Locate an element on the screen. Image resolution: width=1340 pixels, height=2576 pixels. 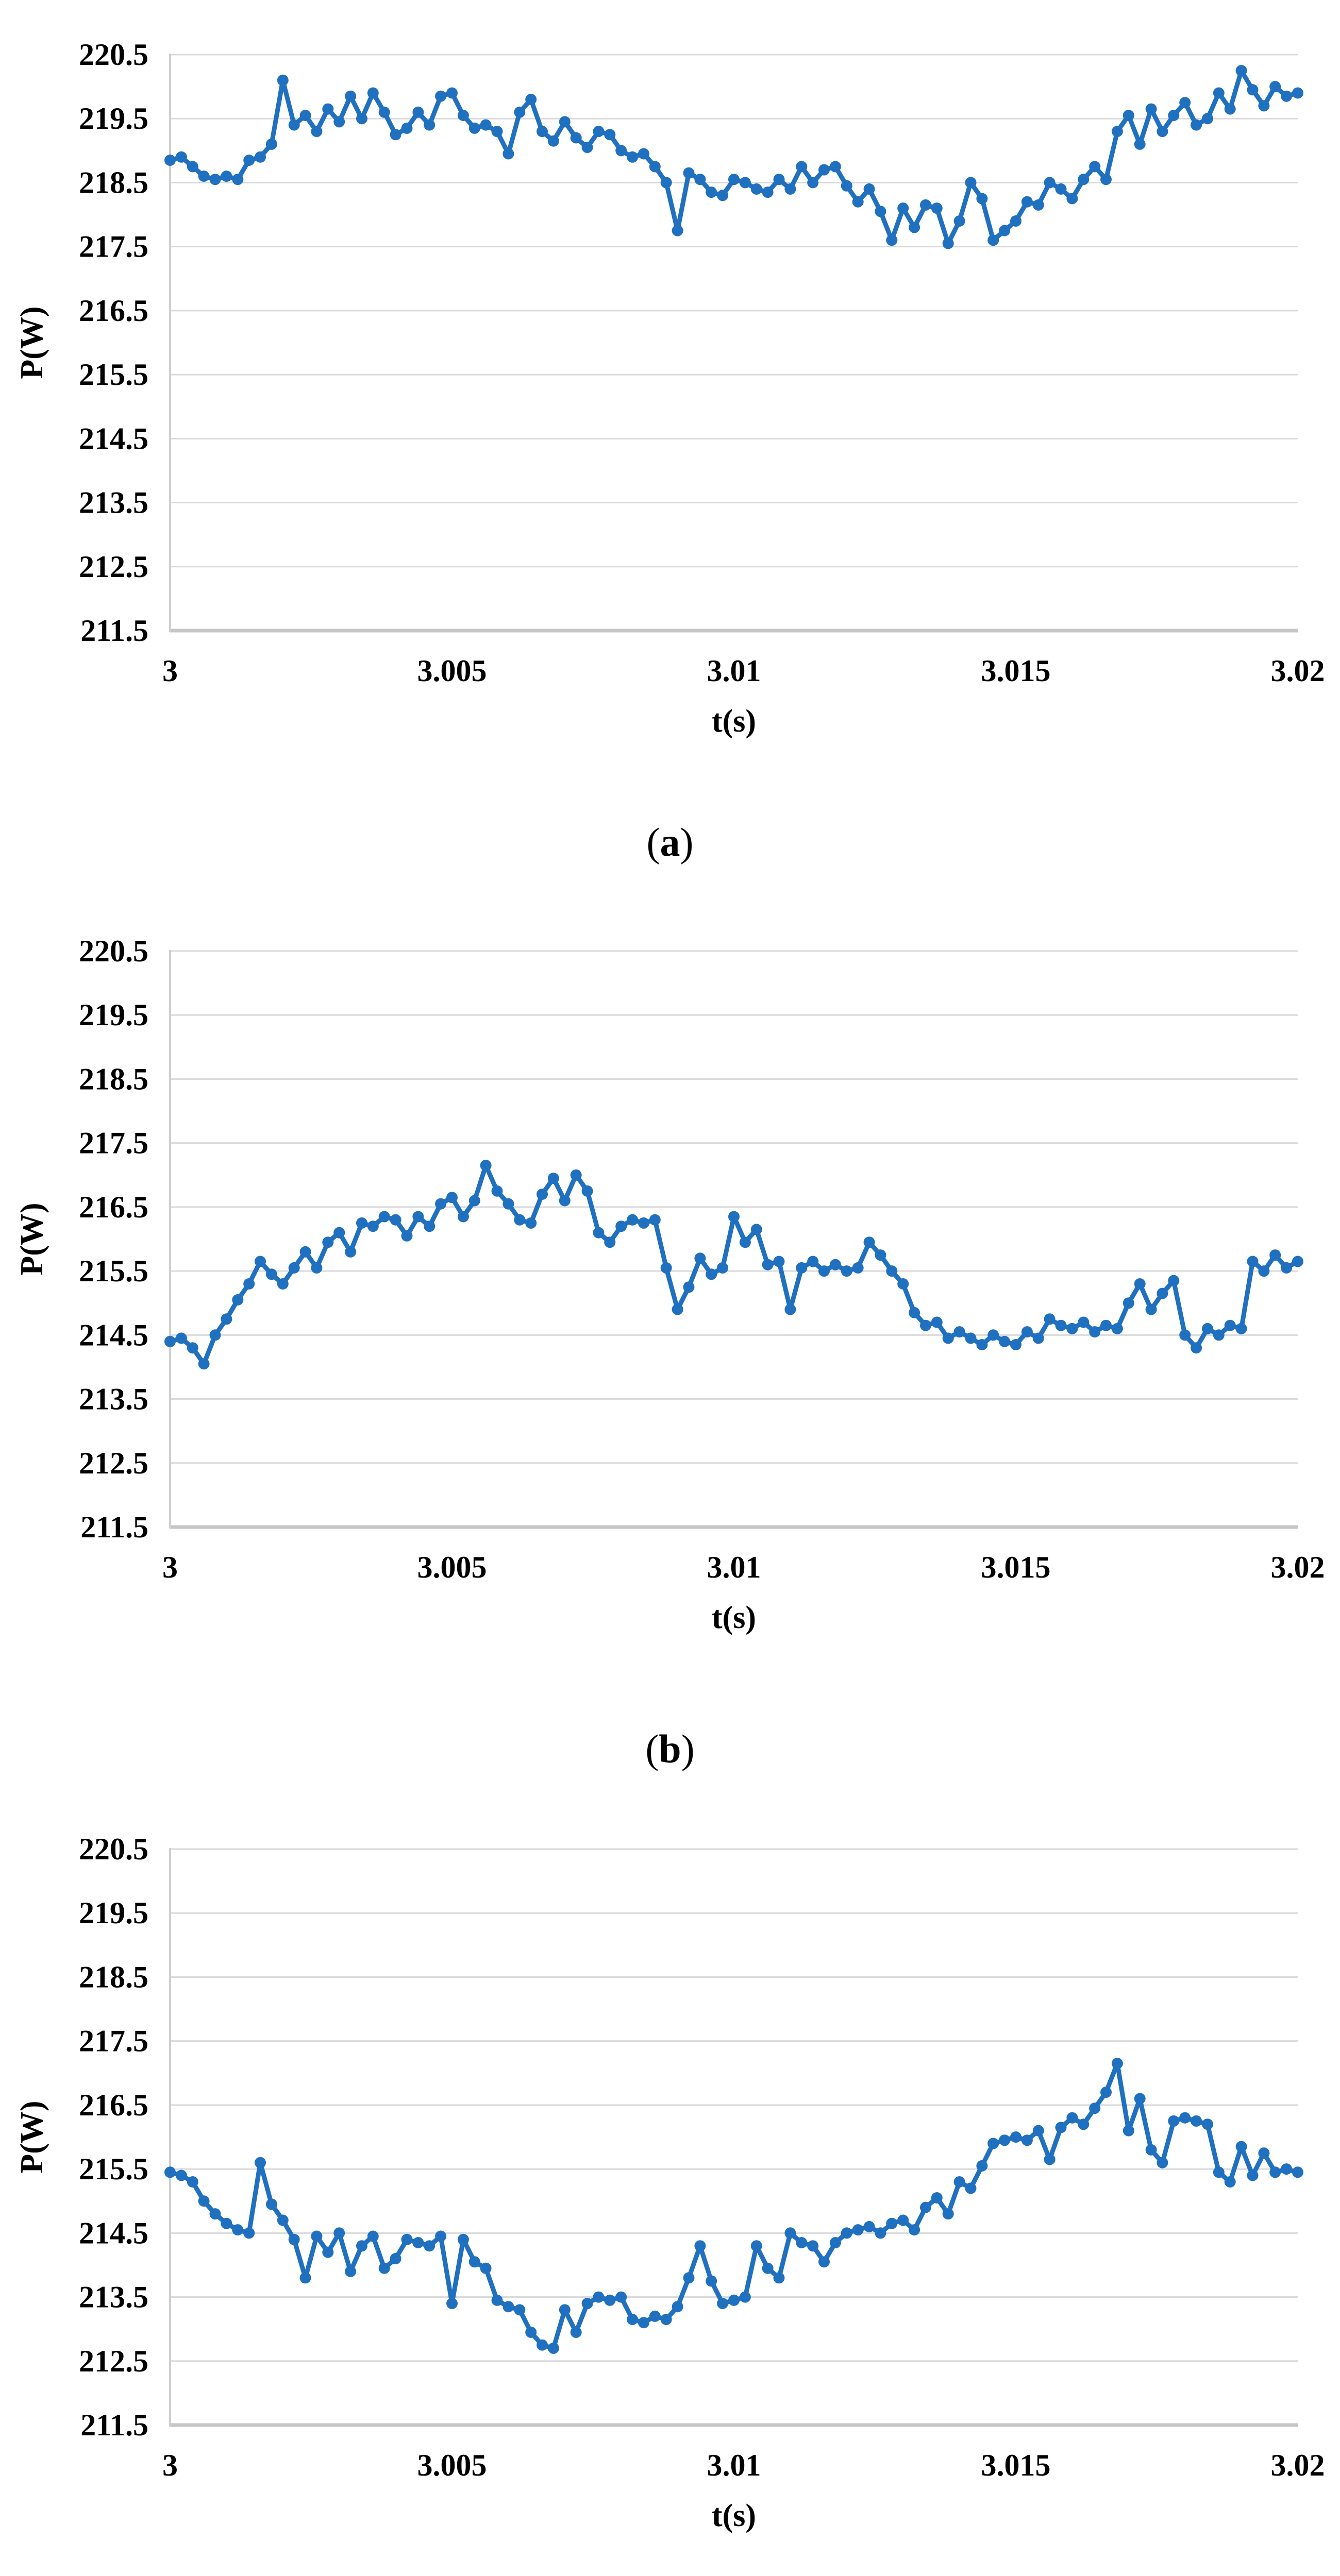
y-tick-label: 217.5 is located at coordinates (113, 247).